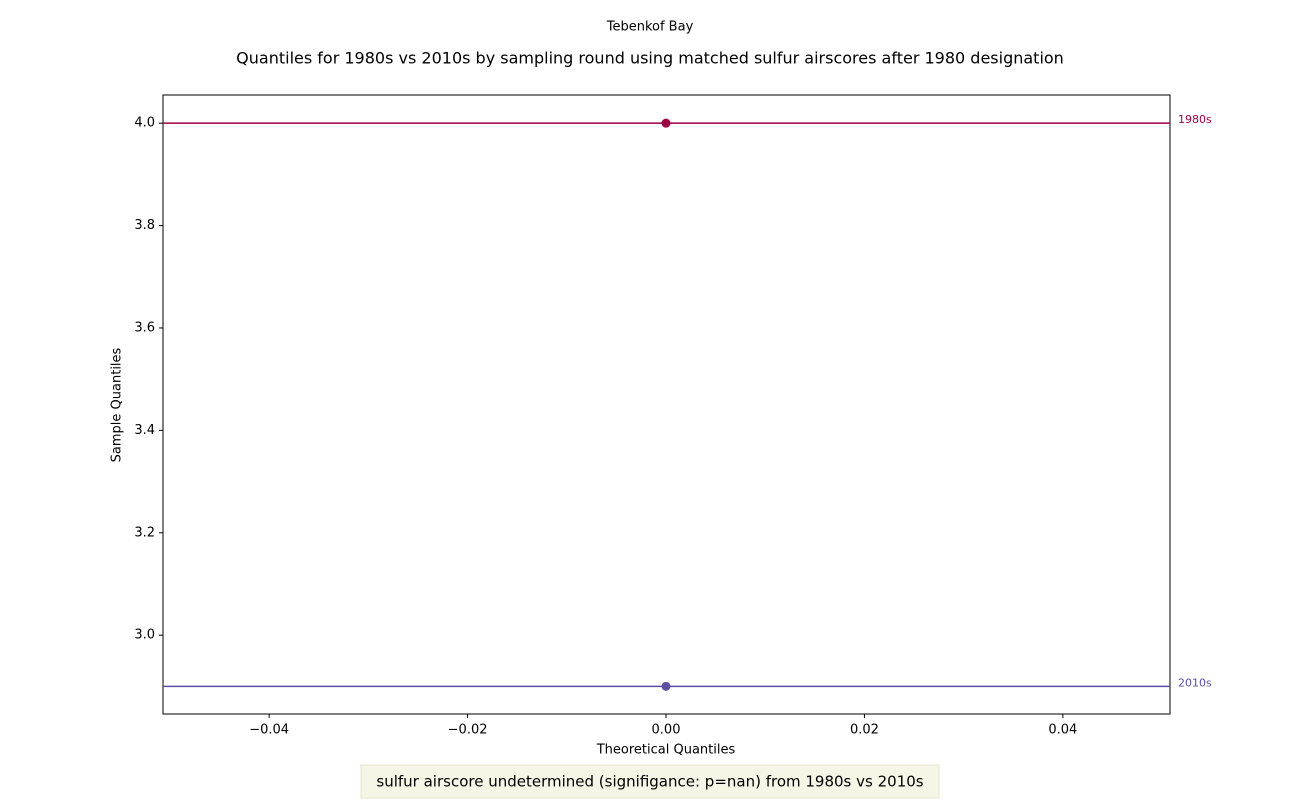  What do you see at coordinates (468, 730) in the screenshot?
I see `x-tick-label: −0.02` at bounding box center [468, 730].